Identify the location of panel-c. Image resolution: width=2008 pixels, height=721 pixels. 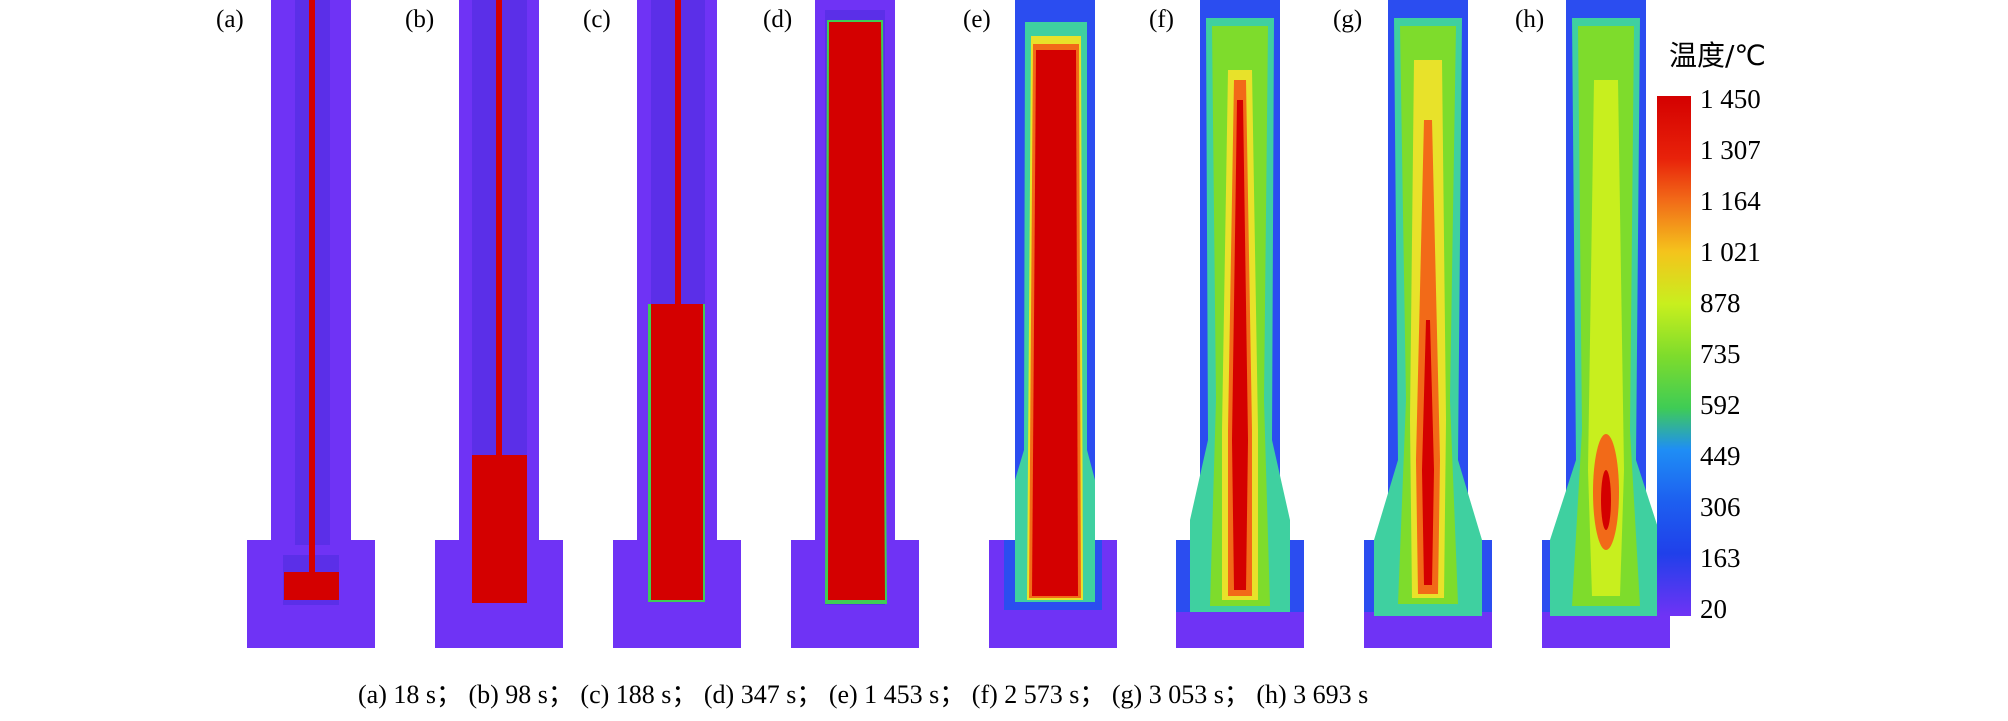
(677, 324).